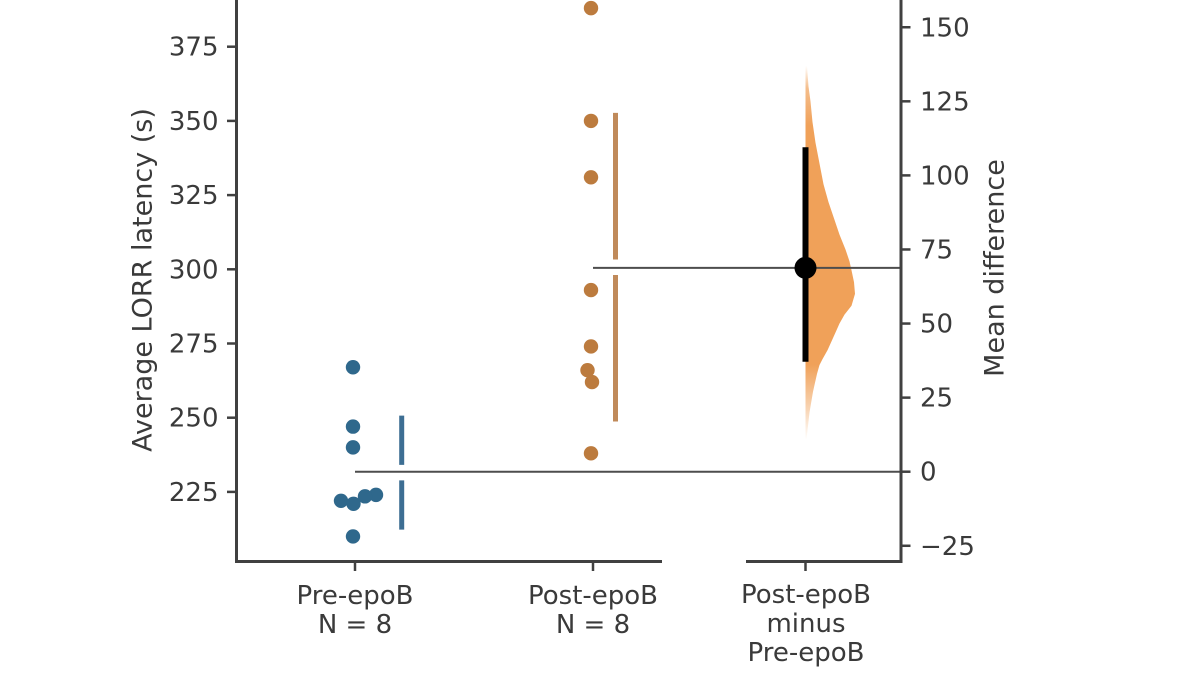  What do you see at coordinates (928, 473) in the screenshot?
I see `right-axis-tick-label: 0` at bounding box center [928, 473].